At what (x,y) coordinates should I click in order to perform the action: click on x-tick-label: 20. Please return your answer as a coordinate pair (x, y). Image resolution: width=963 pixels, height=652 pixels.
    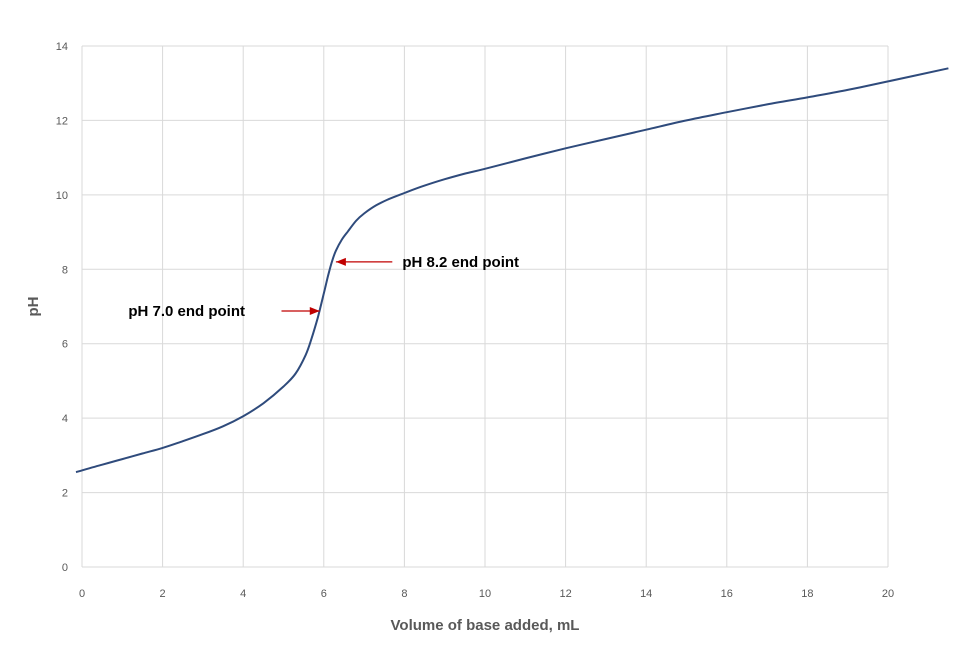
    Looking at the image, I should click on (888, 594).